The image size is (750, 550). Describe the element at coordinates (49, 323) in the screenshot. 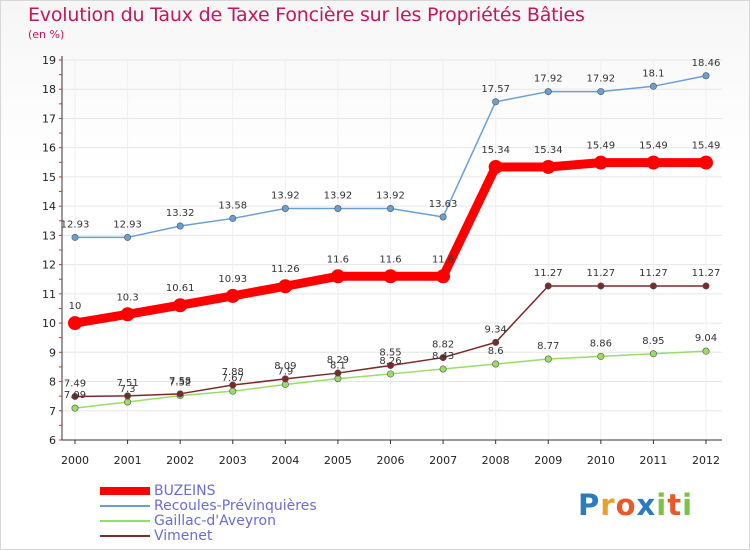

I see `y-tick-label: 10` at that location.